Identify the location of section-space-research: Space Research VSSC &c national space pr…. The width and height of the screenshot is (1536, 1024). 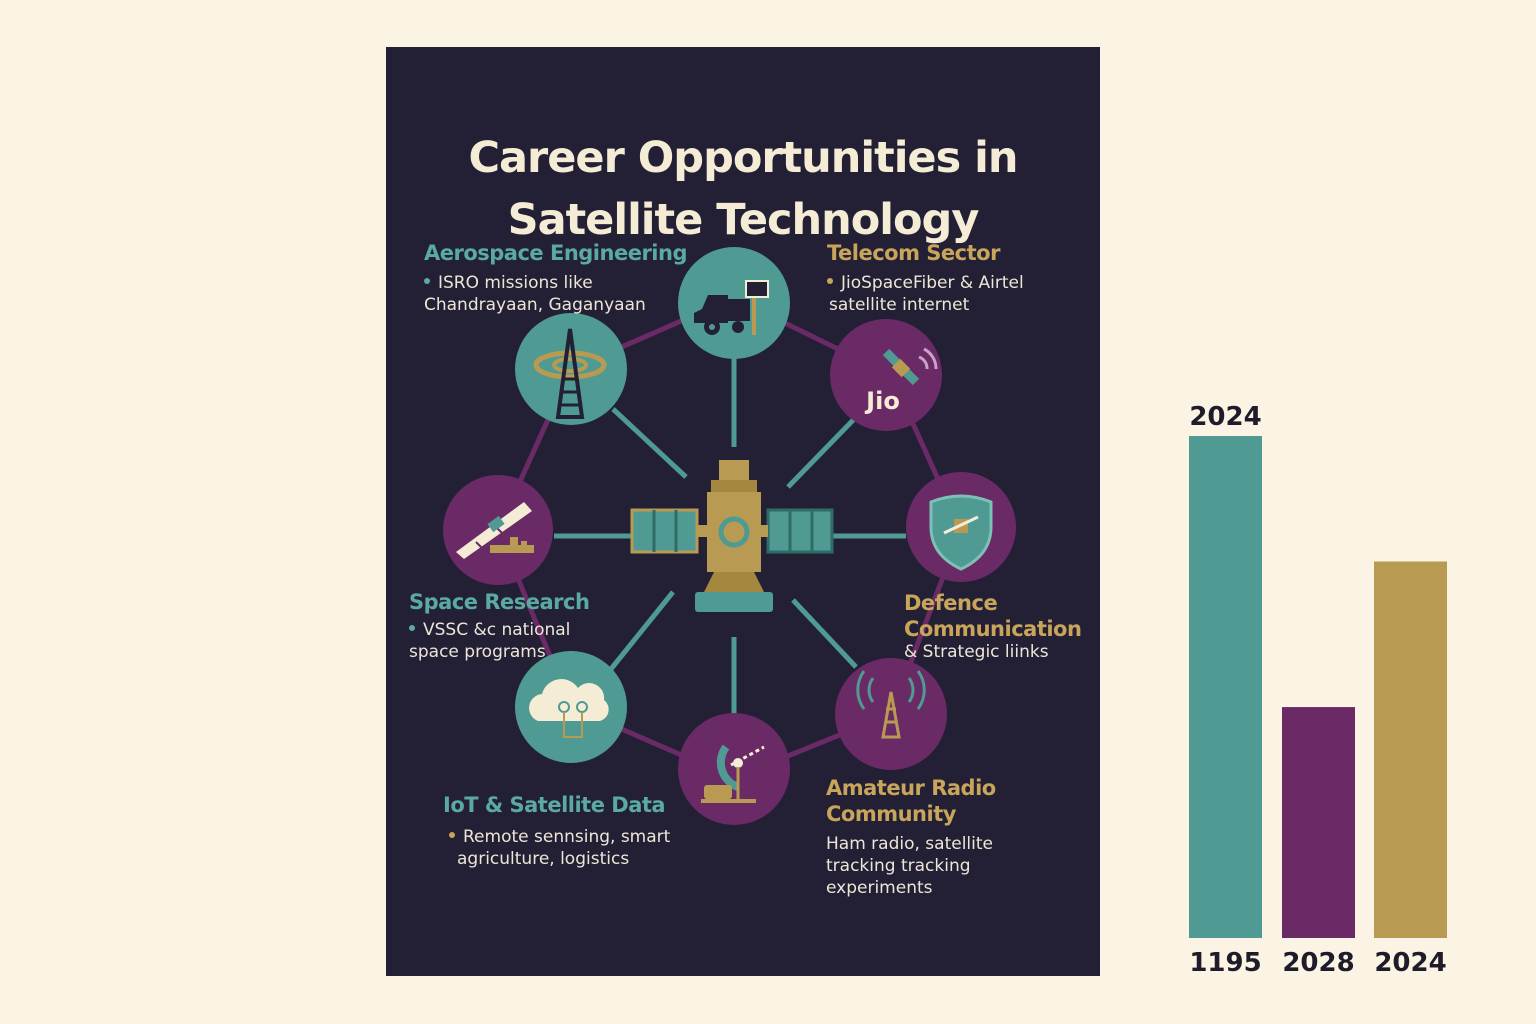
(499, 626).